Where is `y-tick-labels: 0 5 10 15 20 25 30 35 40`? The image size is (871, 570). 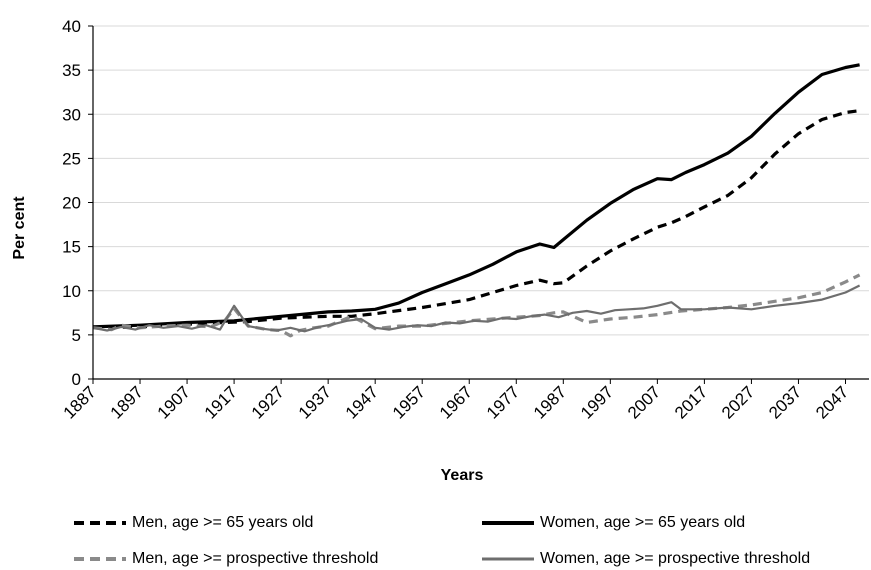 y-tick-labels: 0 5 10 15 20 25 30 35 40 is located at coordinates (71, 203).